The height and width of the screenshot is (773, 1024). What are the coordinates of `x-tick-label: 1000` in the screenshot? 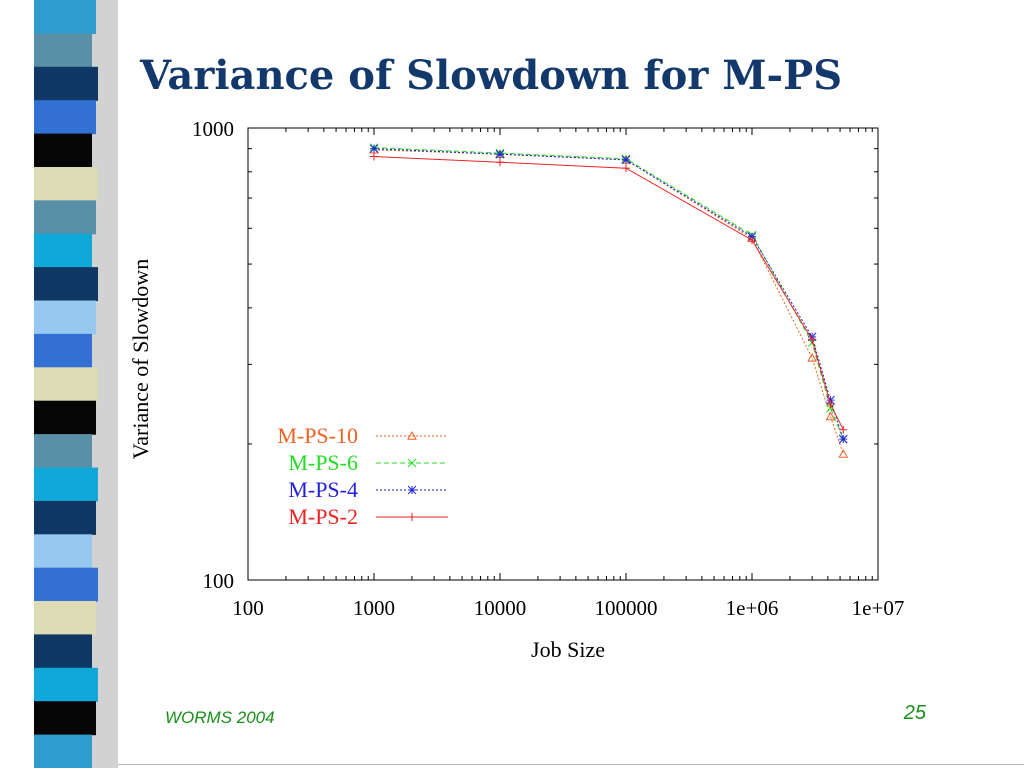 It's located at (374, 608).